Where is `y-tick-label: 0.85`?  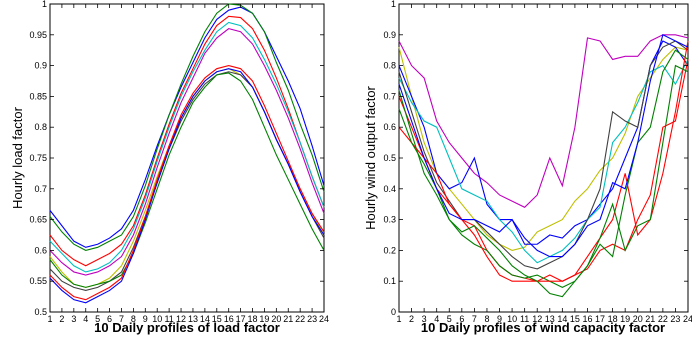
y-tick-label: 0.85 is located at coordinates (38, 96).